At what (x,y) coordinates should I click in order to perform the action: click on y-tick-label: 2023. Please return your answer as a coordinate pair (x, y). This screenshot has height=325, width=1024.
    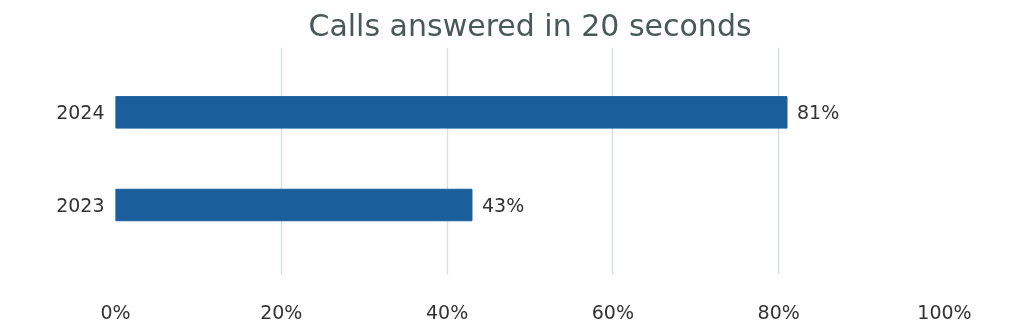
    Looking at the image, I should click on (80, 205).